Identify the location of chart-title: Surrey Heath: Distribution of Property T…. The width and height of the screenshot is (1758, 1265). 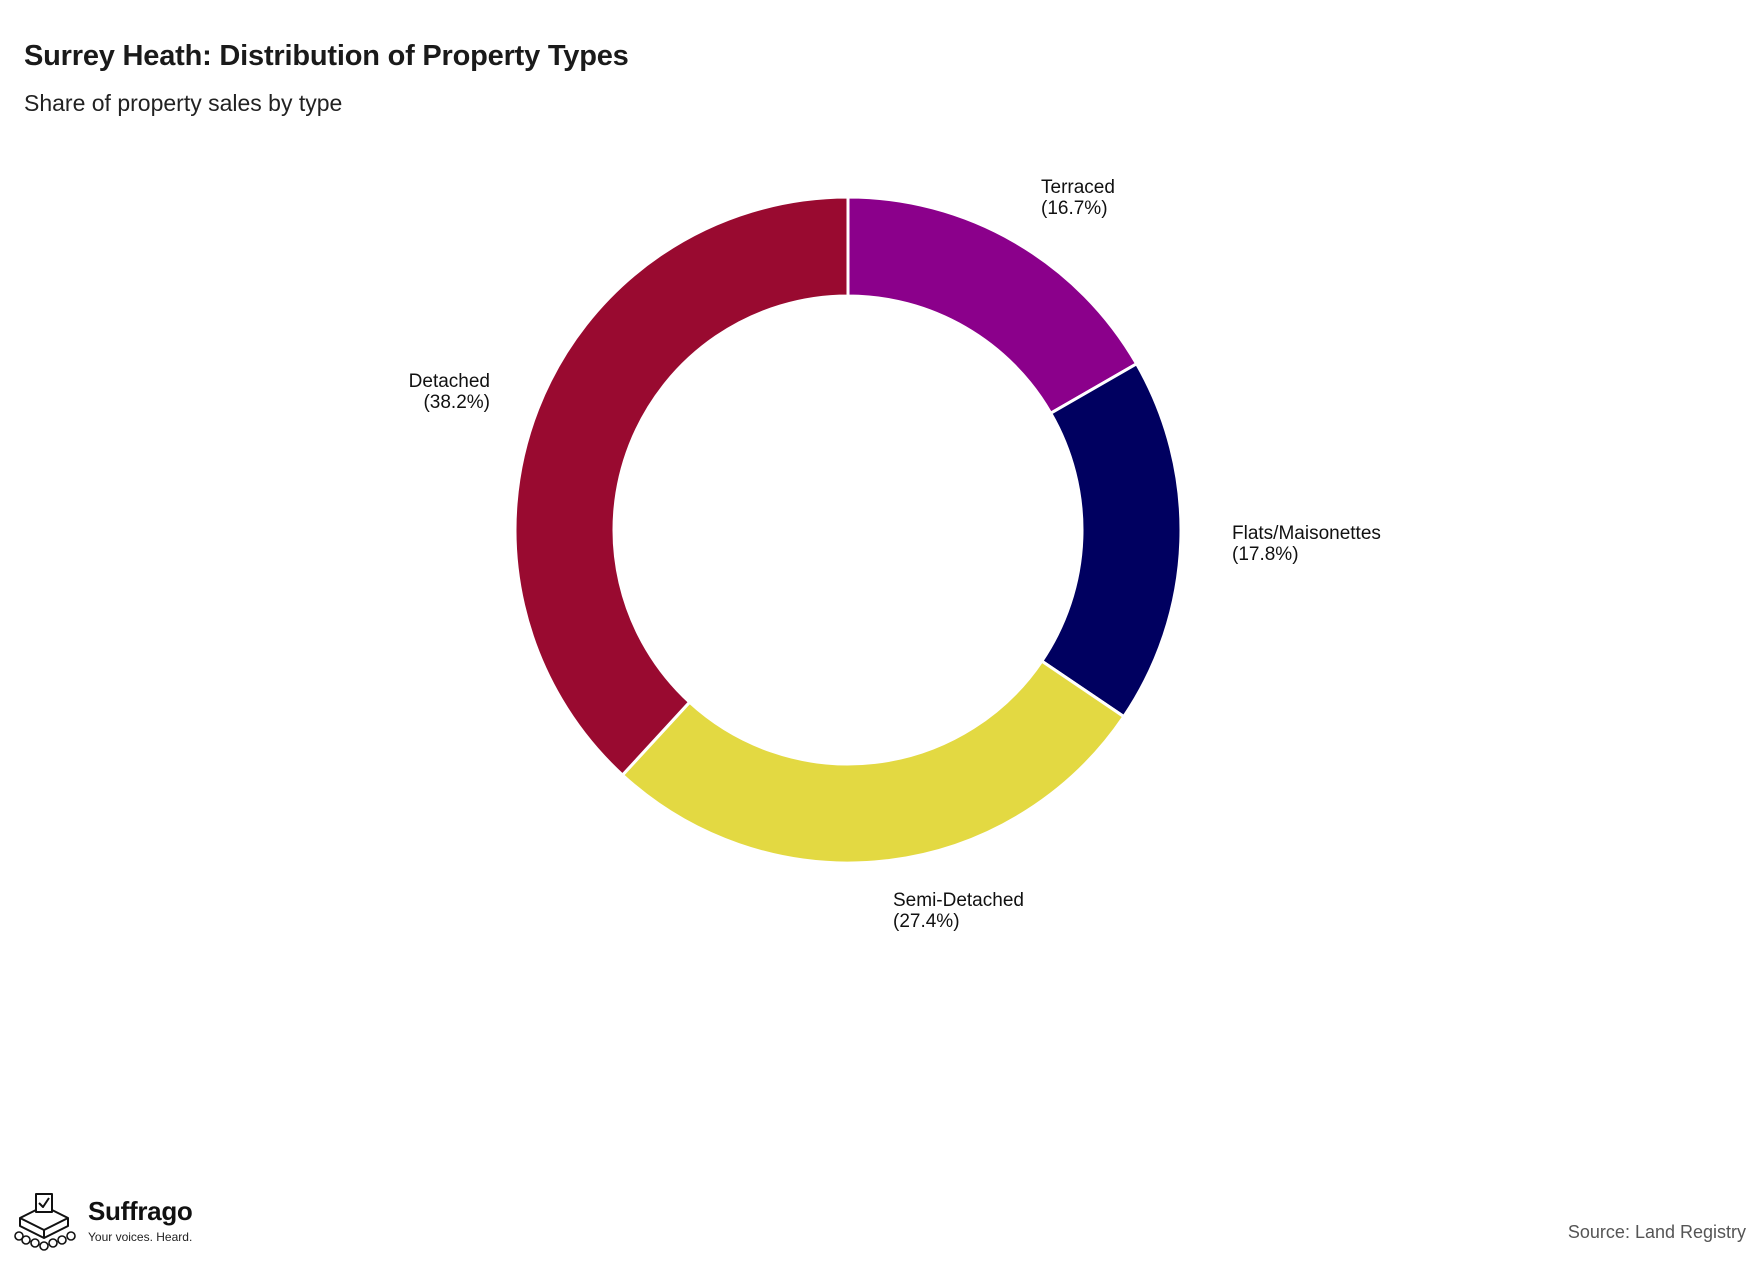
(326, 56).